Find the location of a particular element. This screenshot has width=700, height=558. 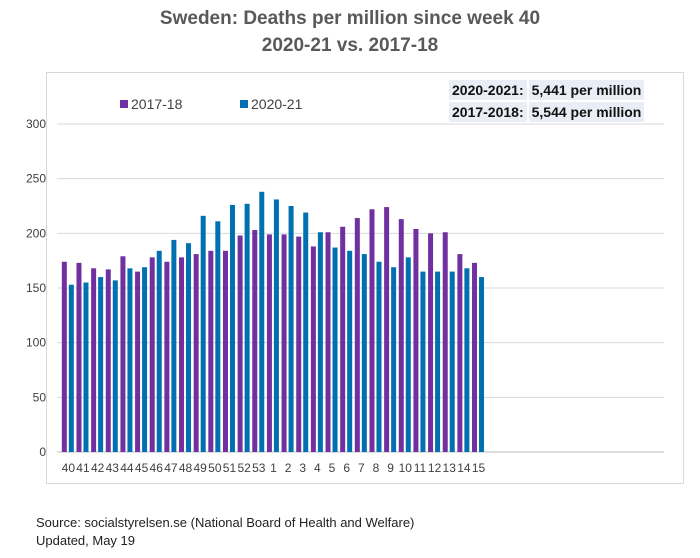

x-tick-label: 46 is located at coordinates (157, 468).